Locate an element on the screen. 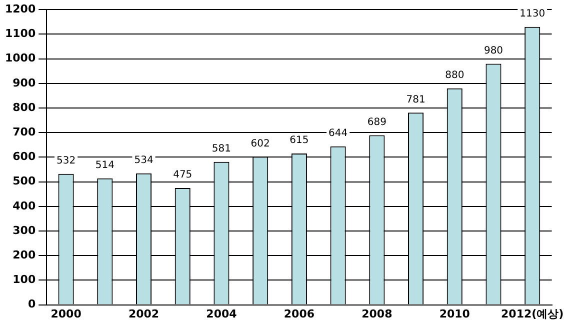 The width and height of the screenshot is (567, 326). x-tick-label: 2002 is located at coordinates (144, 313).